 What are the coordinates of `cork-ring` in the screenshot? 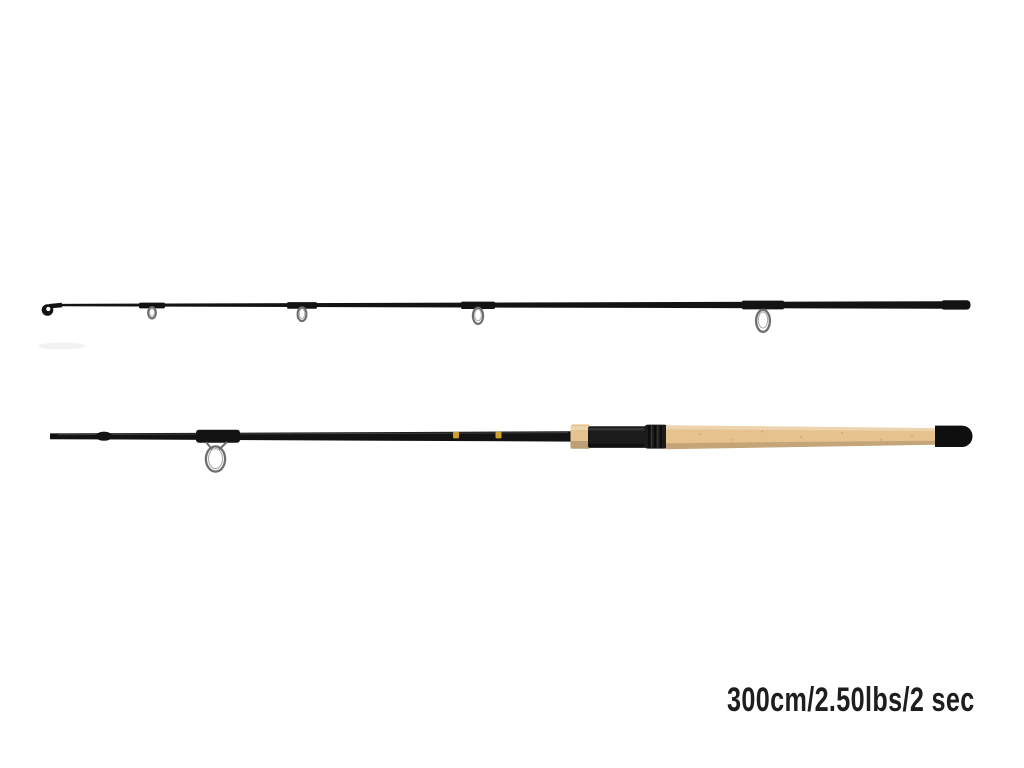 It's located at (580, 436).